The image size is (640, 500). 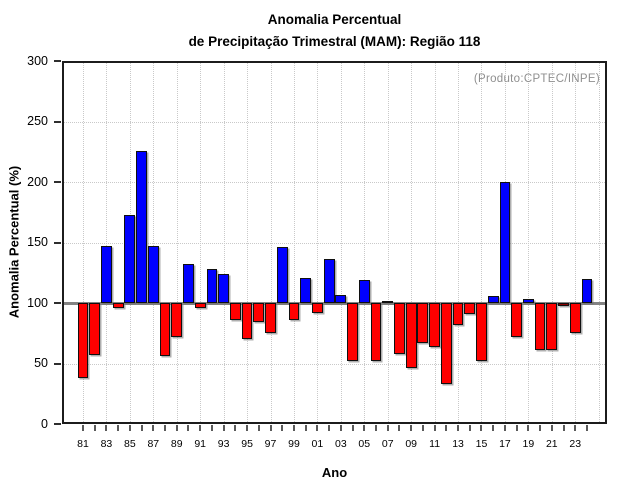 I want to click on y-tick-label: 100, so click(x=37, y=302).